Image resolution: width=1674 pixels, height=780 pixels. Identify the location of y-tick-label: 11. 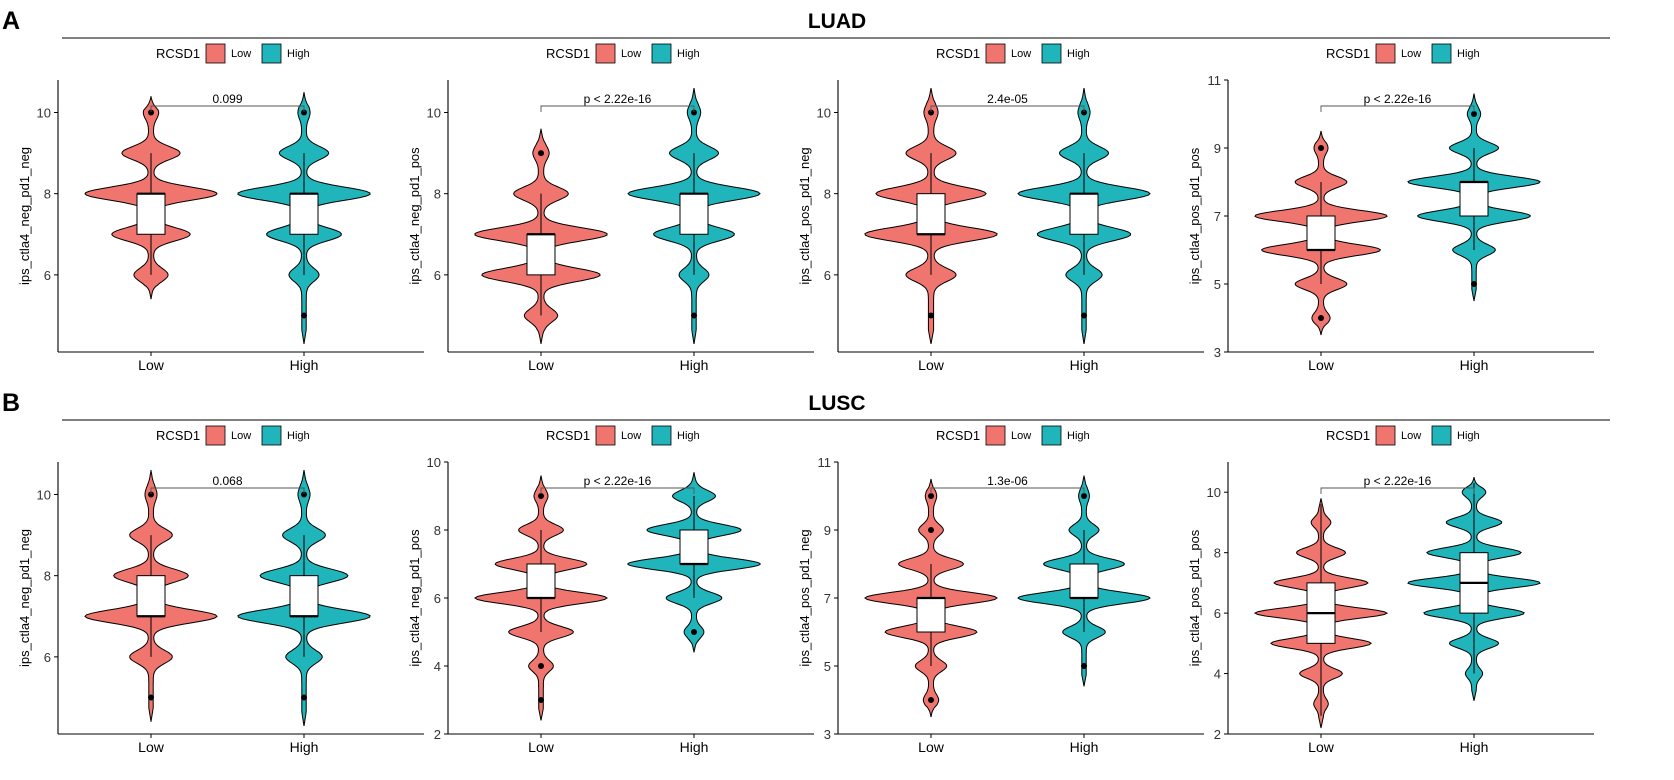
(1215, 80).